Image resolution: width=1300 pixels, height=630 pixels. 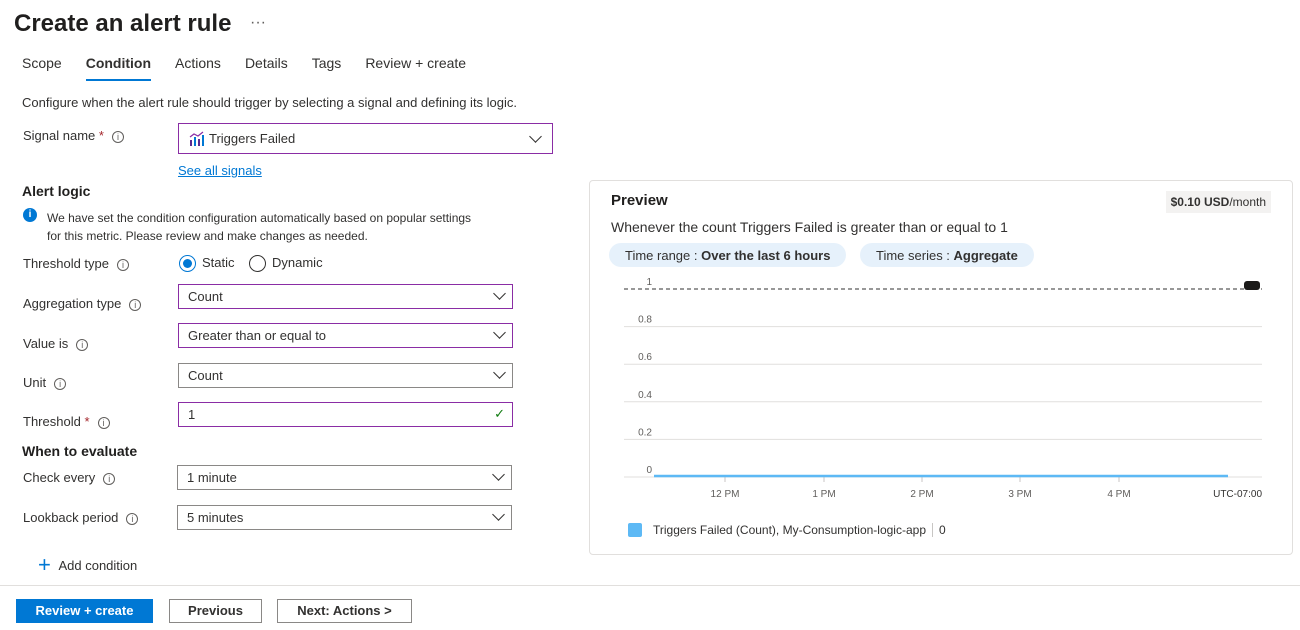 I want to click on previous-button: Previous, so click(x=215, y=611).